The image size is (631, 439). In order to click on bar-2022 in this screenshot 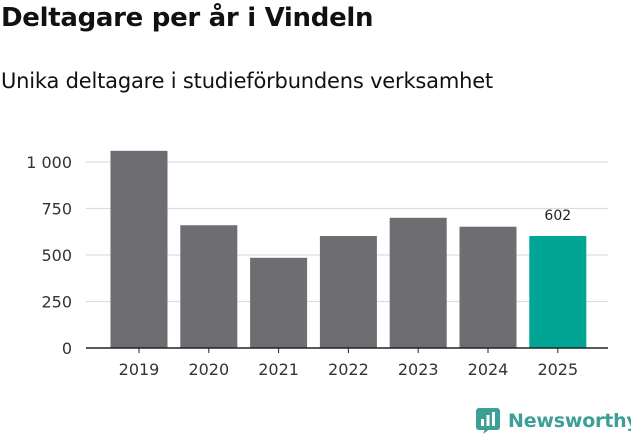, I will do `click(348, 292)`.